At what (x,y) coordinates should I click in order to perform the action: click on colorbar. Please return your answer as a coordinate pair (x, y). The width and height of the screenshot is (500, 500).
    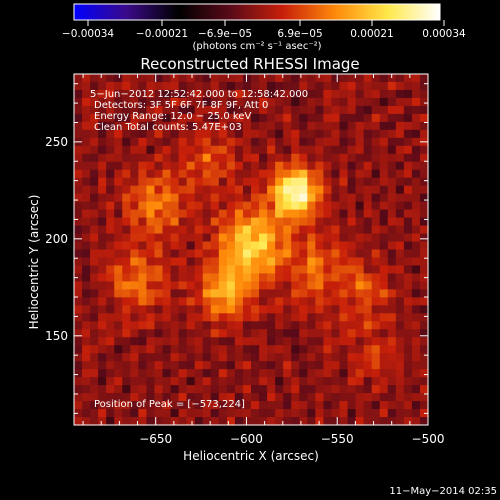
    Looking at the image, I should click on (257, 12).